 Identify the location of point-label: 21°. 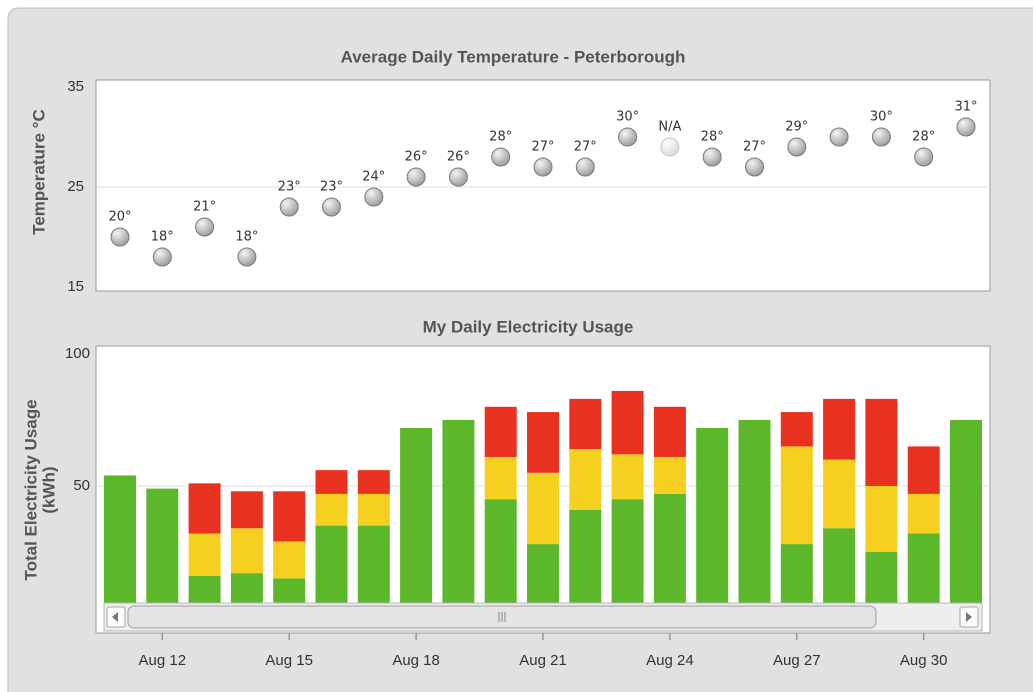
(204, 207).